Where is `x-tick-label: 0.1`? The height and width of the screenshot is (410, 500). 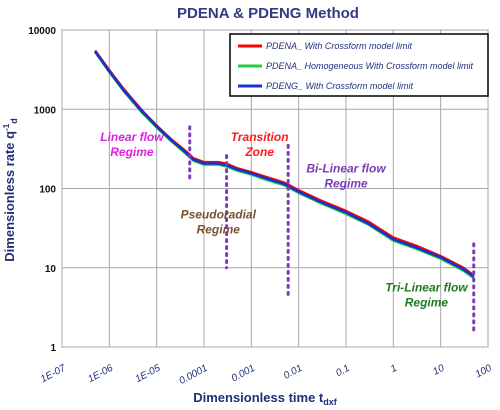 x-tick-label: 0.1 is located at coordinates (342, 371).